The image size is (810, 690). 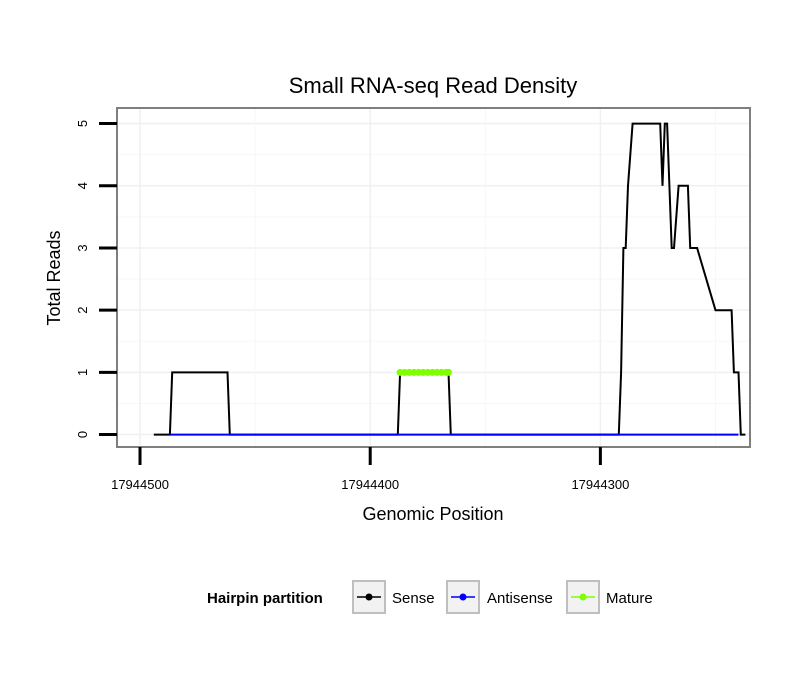 I want to click on x-tick-label: 17944500, so click(x=140, y=484).